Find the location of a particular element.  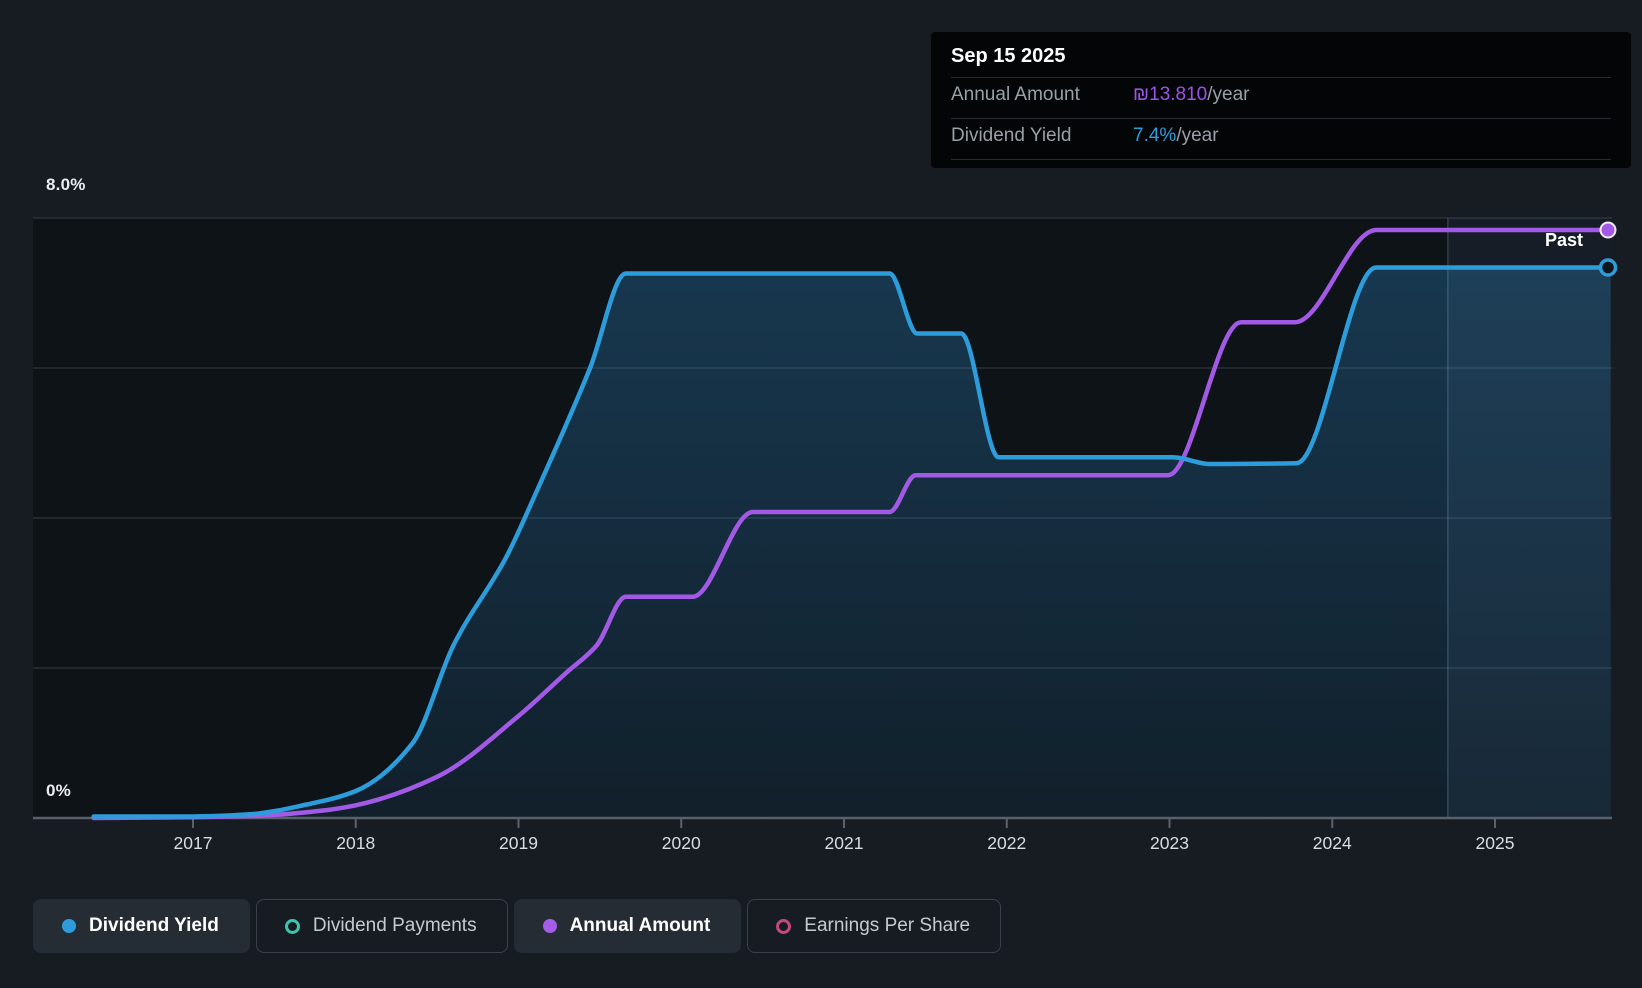

tooltip-divider is located at coordinates (1281, 159).